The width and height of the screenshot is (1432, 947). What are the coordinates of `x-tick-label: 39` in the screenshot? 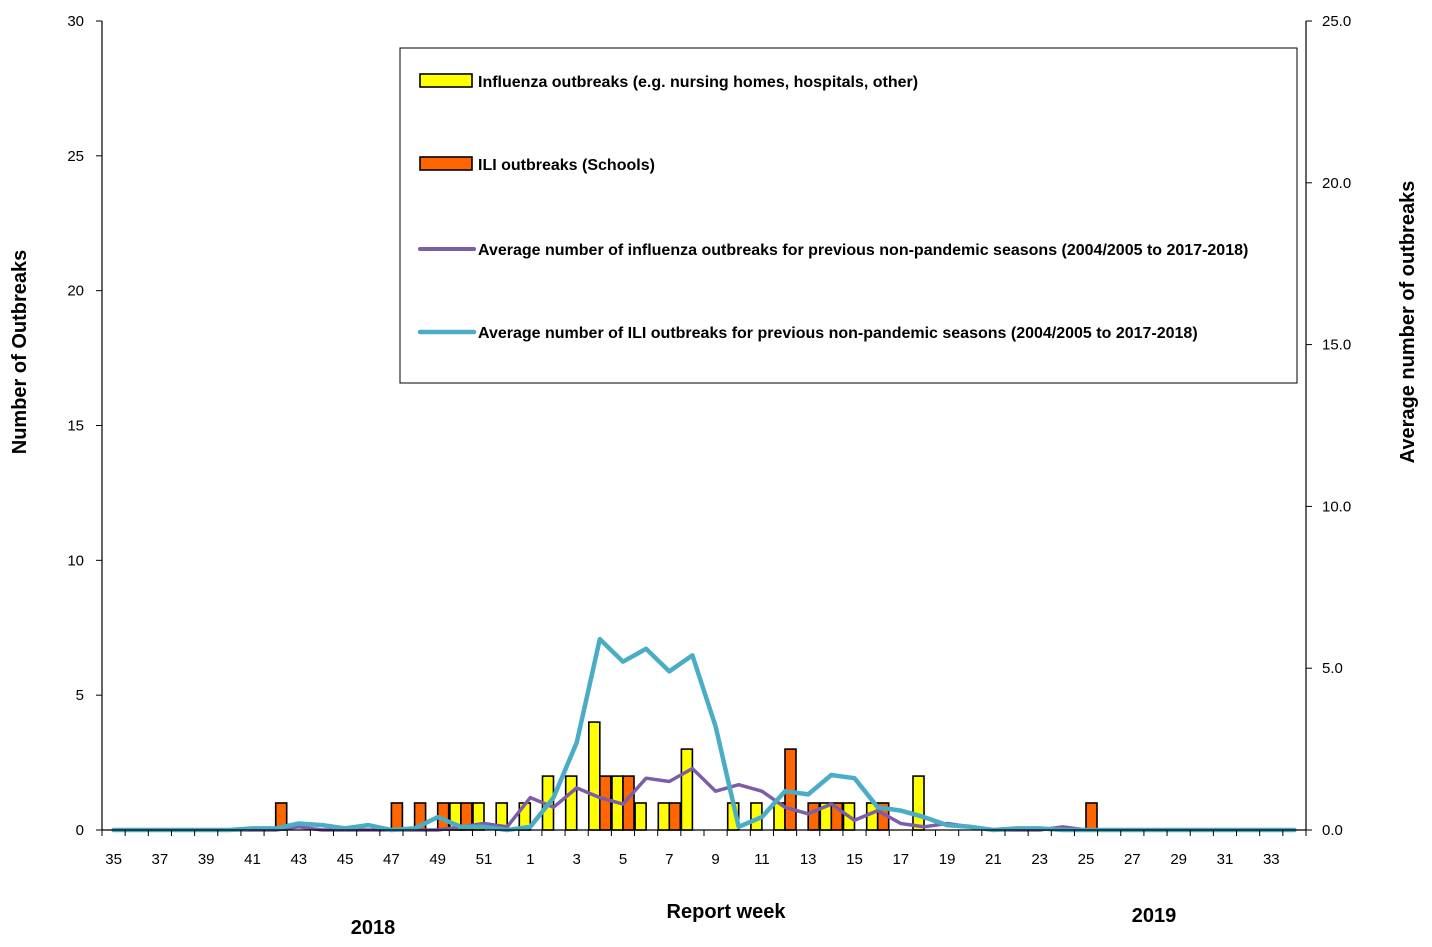 It's located at (206, 859).